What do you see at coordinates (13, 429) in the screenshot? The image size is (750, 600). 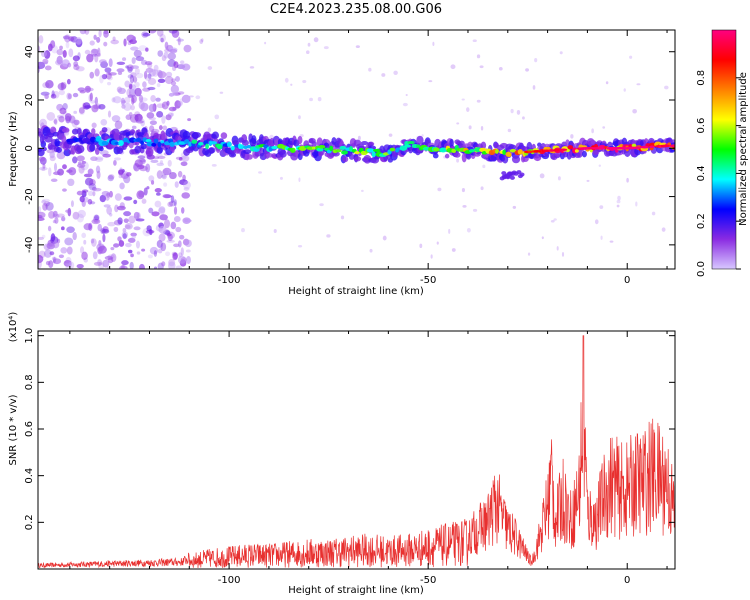 I see `snr-ylabel: SNR (10 * v/v)` at bounding box center [13, 429].